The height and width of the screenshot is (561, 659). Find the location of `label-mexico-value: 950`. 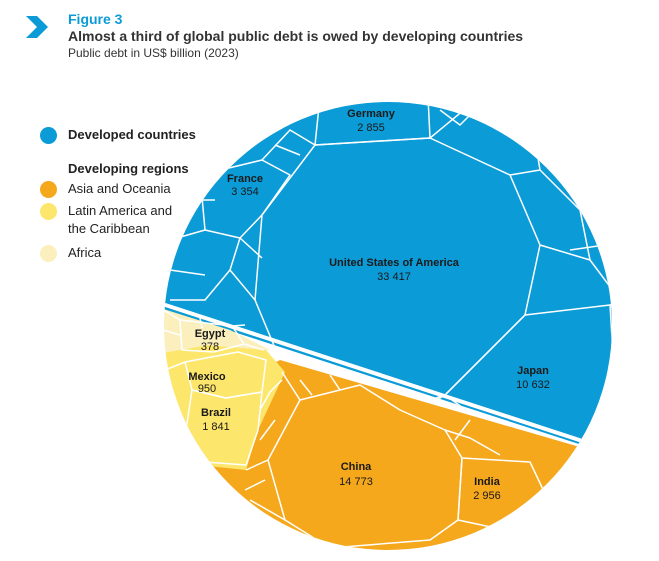

label-mexico-value: 950 is located at coordinates (207, 389).